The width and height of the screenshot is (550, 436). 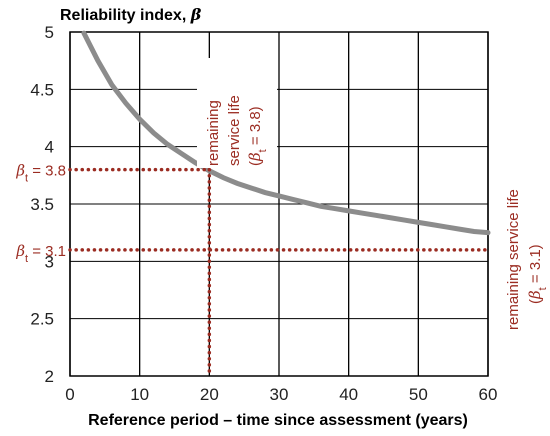 I want to click on y-tick-2.5: 2.5, so click(x=42, y=319).